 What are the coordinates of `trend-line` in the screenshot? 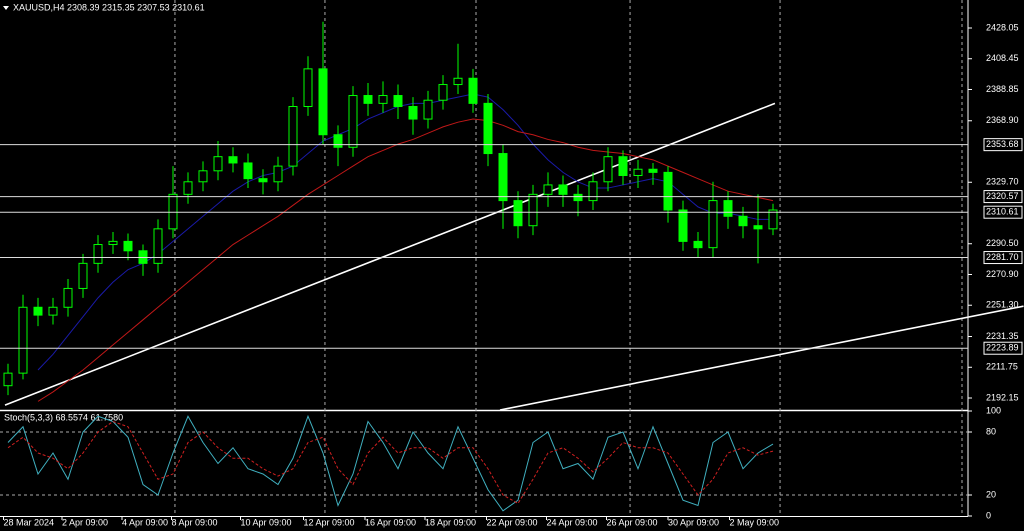 It's located at (761, 358).